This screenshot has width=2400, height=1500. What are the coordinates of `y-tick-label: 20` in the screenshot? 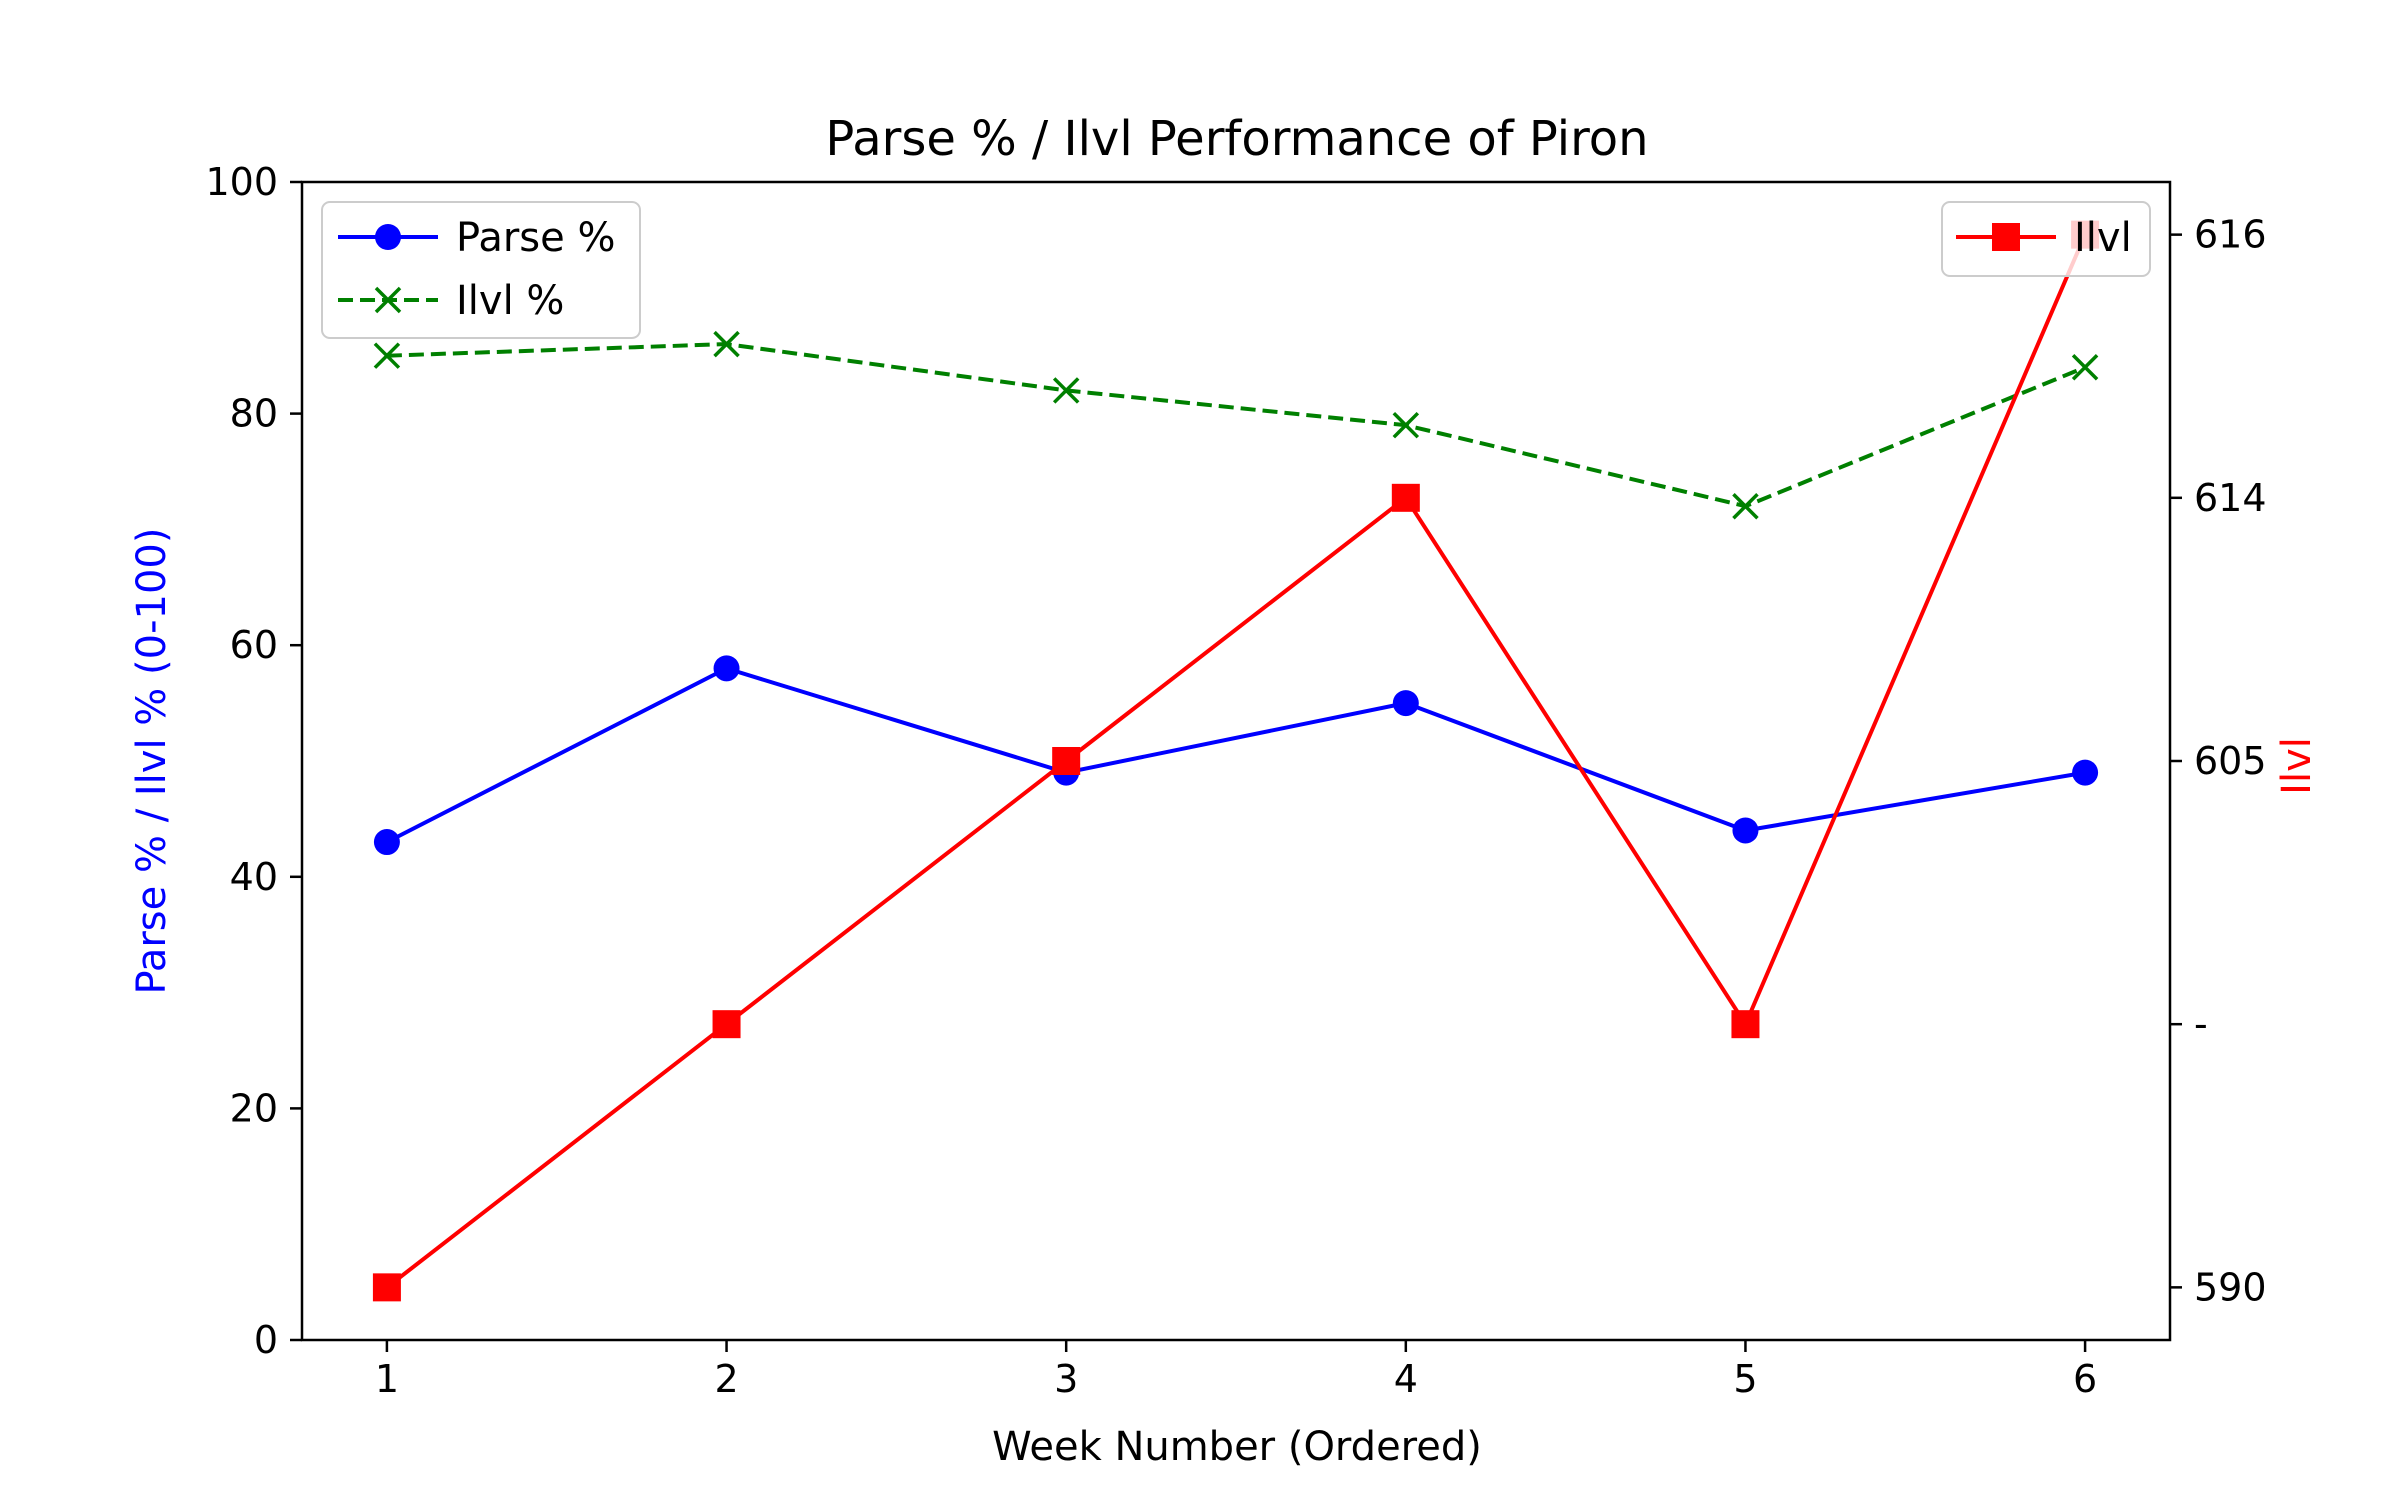 It's located at (254, 1108).